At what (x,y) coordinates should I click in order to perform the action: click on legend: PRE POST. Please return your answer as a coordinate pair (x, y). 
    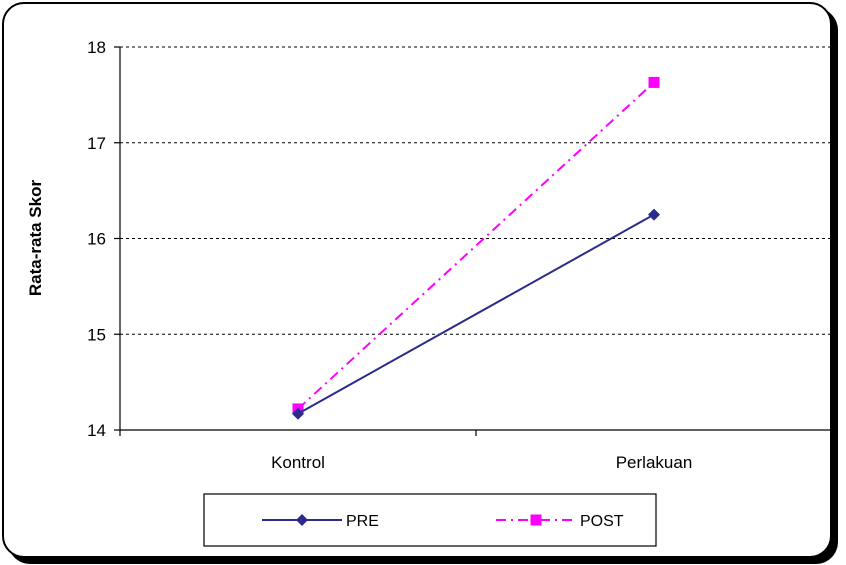
    Looking at the image, I should click on (430, 520).